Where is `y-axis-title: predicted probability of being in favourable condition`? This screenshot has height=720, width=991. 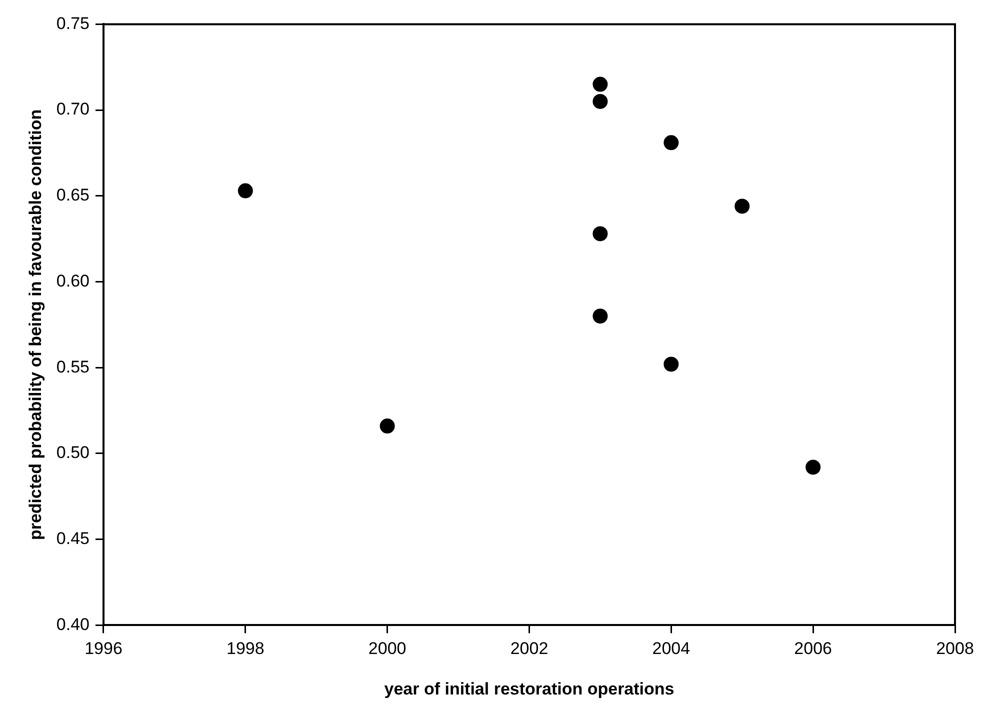 y-axis-title: predicted probability of being in favourable condition is located at coordinates (35, 324).